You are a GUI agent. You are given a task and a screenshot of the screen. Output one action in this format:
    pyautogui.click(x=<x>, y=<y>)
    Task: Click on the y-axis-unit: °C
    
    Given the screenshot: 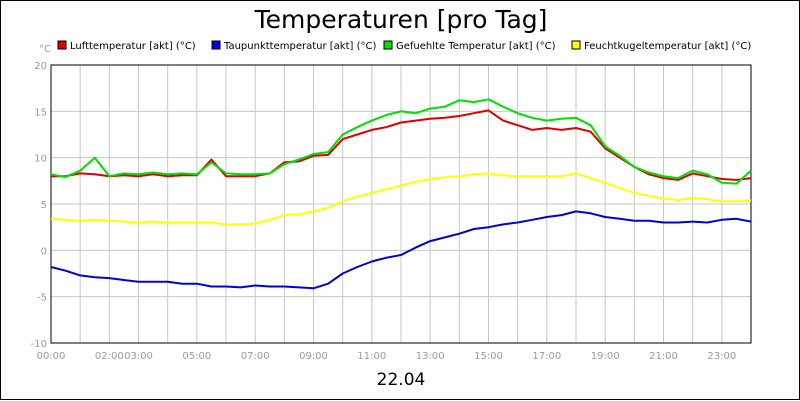 What is the action you would take?
    pyautogui.click(x=45, y=49)
    